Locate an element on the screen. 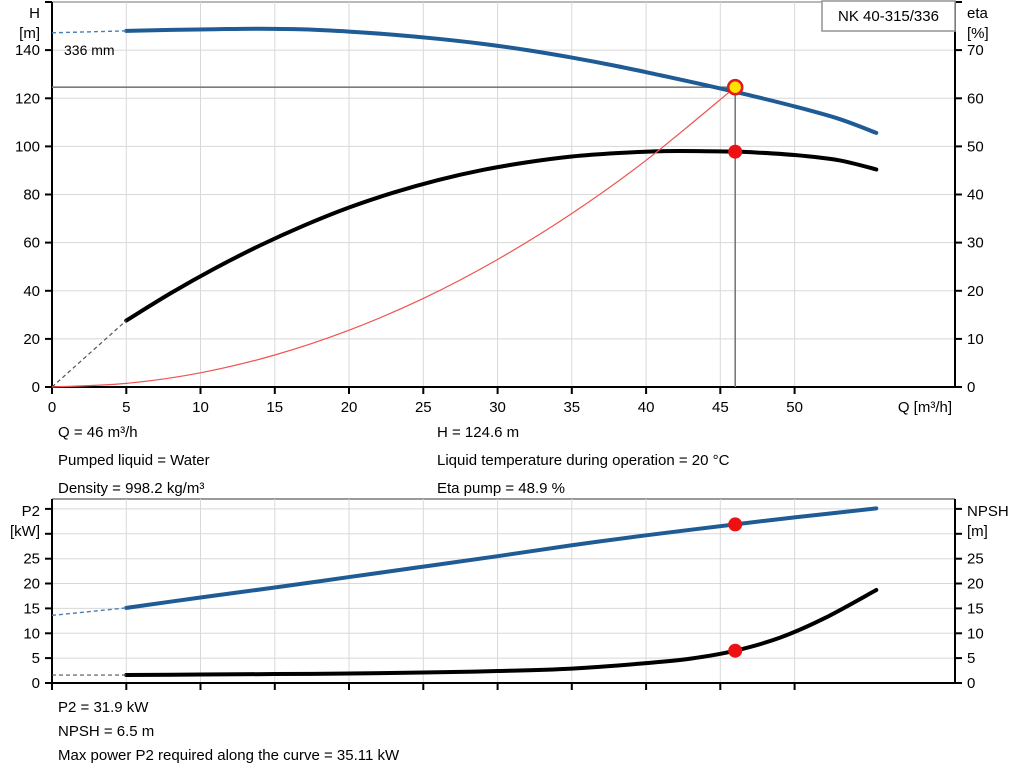 The image size is (1024, 781). x-tick-label: 10 is located at coordinates (200, 407).